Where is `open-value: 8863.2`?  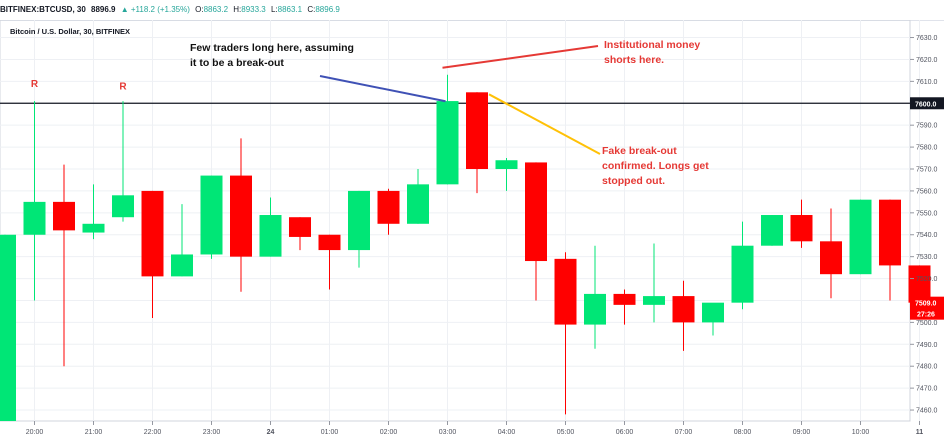 open-value: 8863.2 is located at coordinates (216, 9).